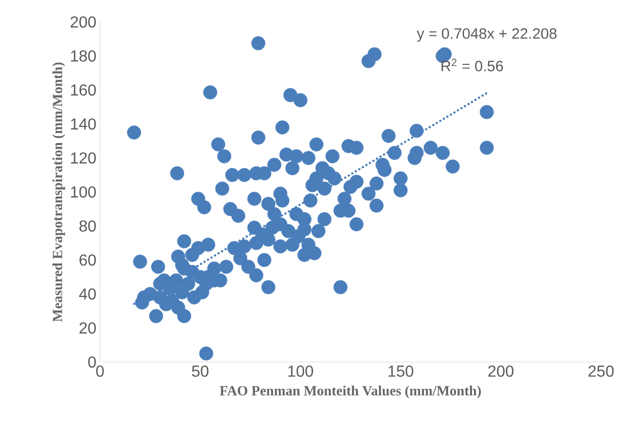 This screenshot has height=445, width=640. I want to click on x-tick-label: 50, so click(200, 371).